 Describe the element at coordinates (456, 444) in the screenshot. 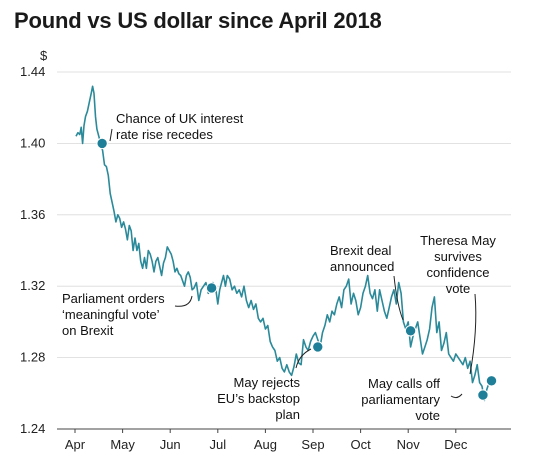

I see `x-tick-label: Dec` at that location.